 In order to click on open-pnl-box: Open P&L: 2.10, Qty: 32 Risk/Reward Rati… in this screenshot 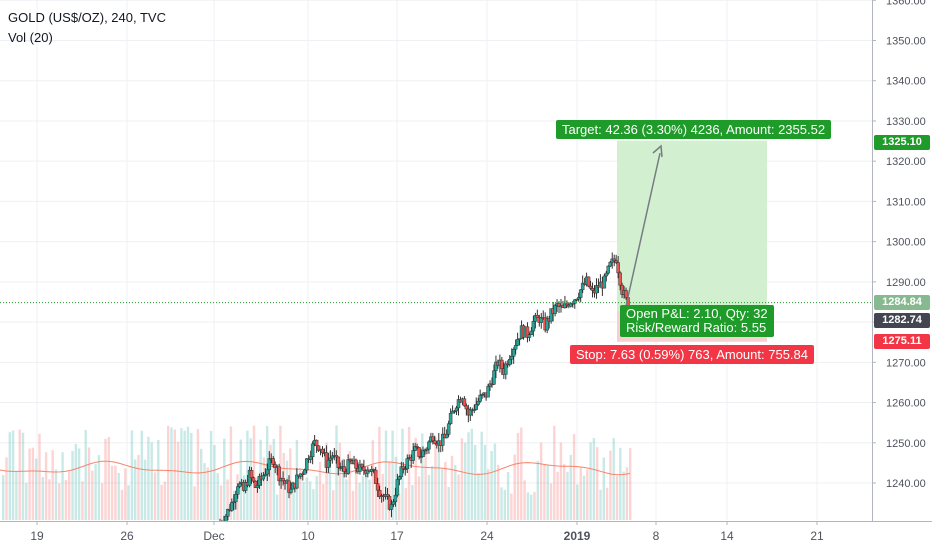, I will do `click(697, 321)`.